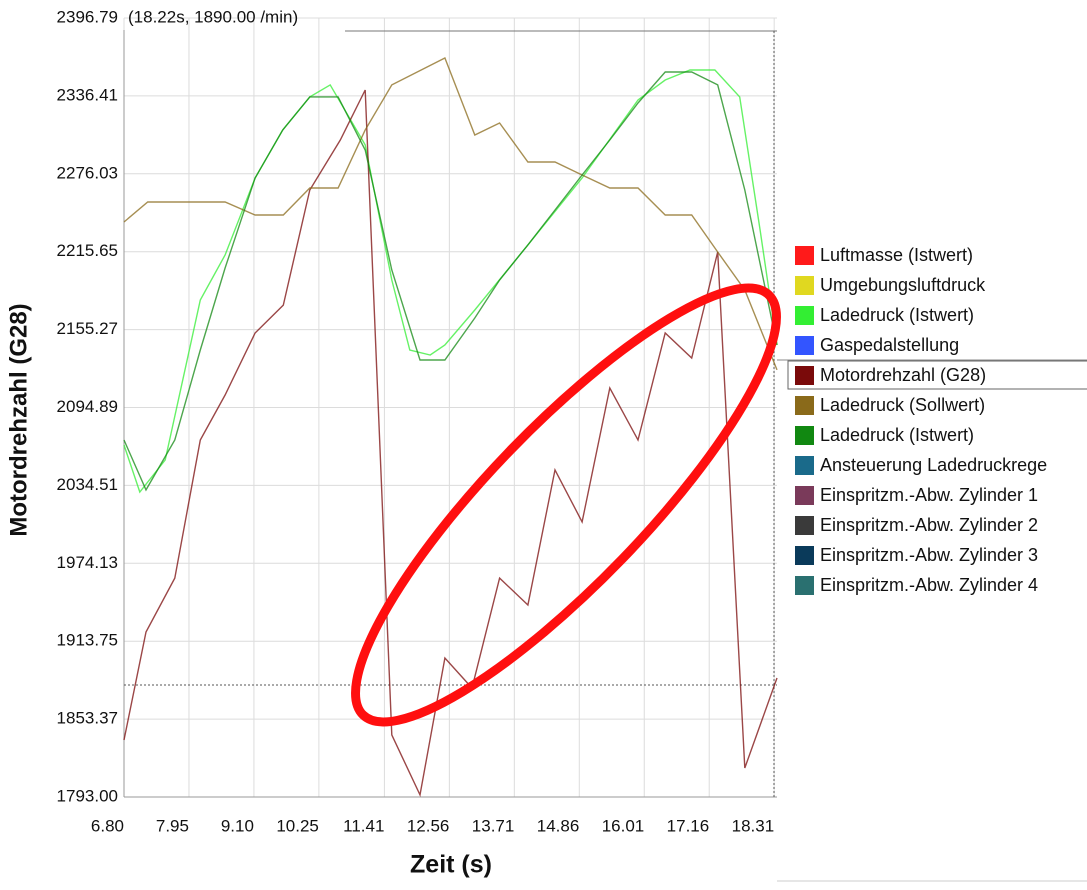 The height and width of the screenshot is (890, 1087). What do you see at coordinates (889, 345) in the screenshot?
I see `legend-label: Gaspedalstellung` at bounding box center [889, 345].